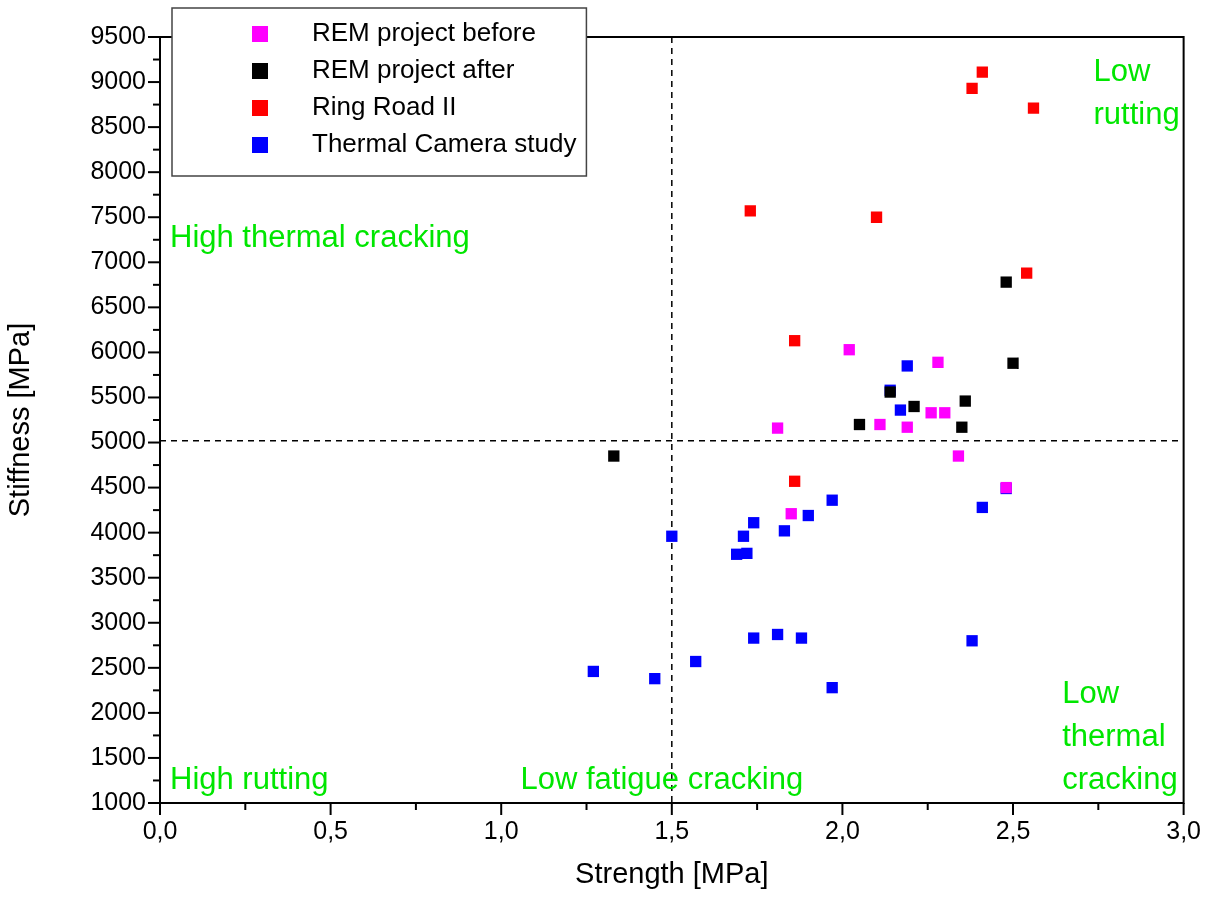  I want to click on y-tick-label: 6000, so click(118, 350).